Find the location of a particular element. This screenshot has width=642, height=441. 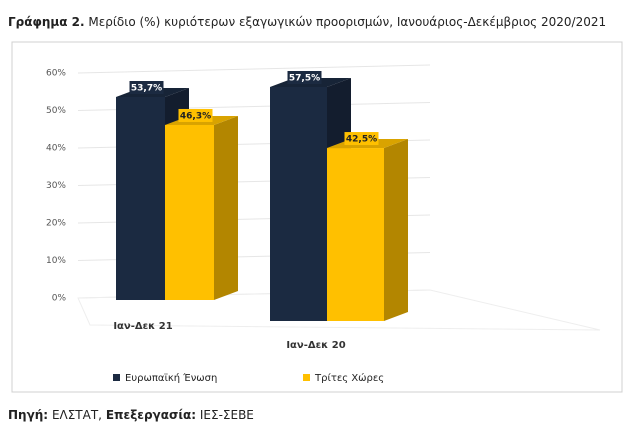

y-tick-label: 20% is located at coordinates (56, 224).